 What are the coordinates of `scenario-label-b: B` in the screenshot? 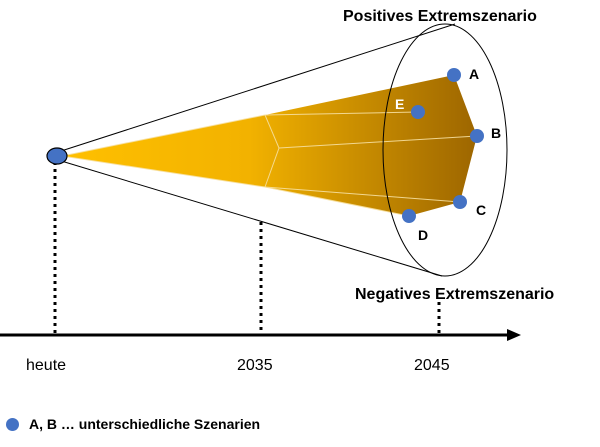 It's located at (496, 133).